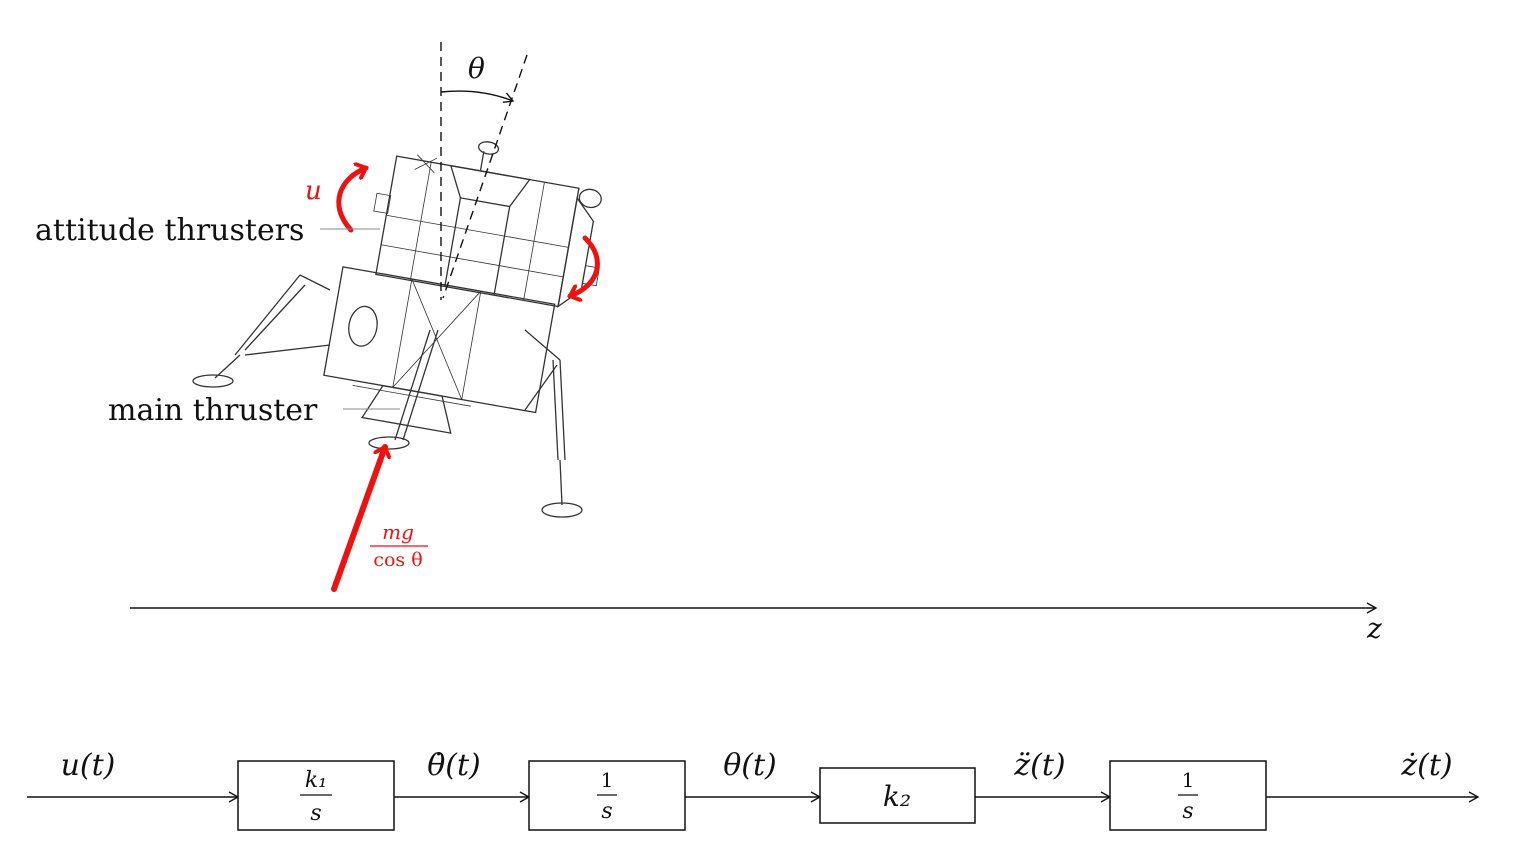 This screenshot has height=867, width=1520. I want to click on descent-stage-body, so click(439, 340).